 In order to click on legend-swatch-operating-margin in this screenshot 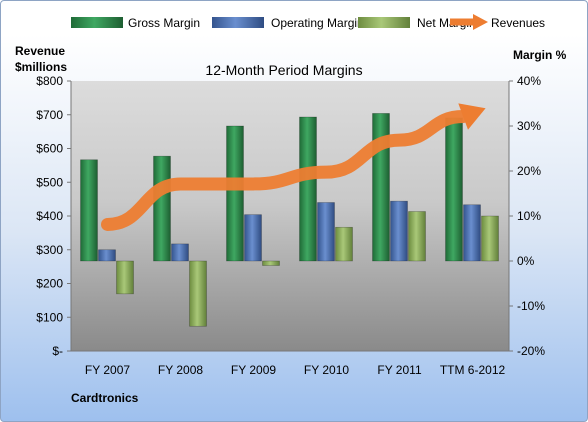, I will do `click(238, 22)`.